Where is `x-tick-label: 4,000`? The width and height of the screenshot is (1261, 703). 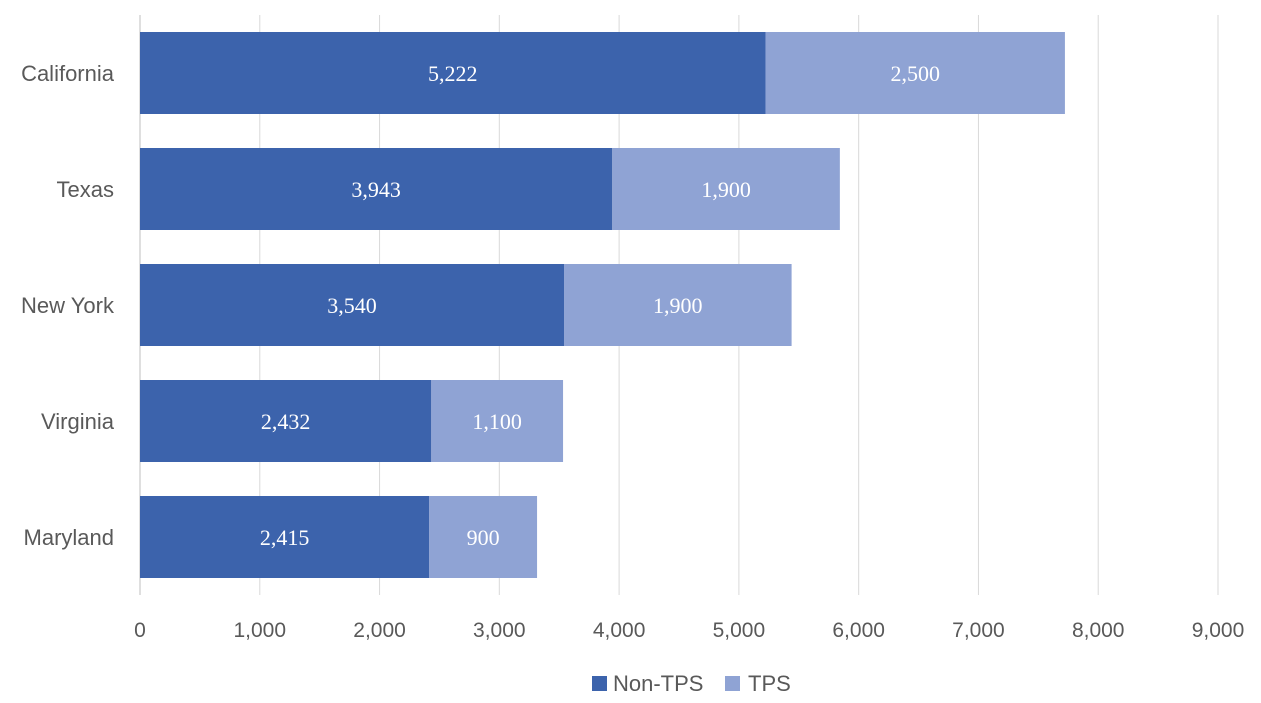
x-tick-label: 4,000 is located at coordinates (619, 630).